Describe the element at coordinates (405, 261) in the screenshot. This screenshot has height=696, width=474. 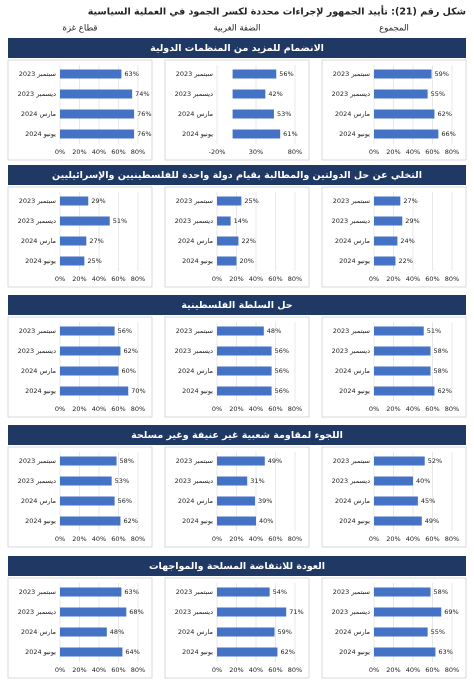
I see `value-label: 22%` at that location.